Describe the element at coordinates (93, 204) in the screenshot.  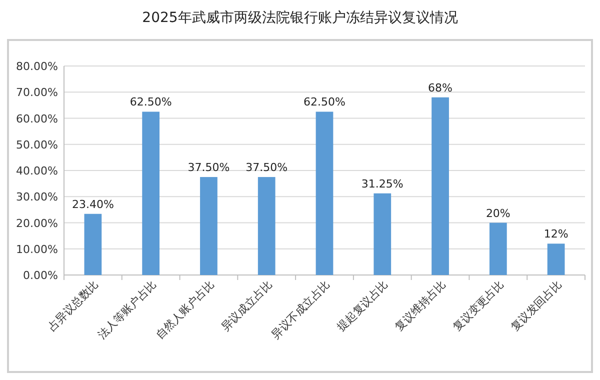
I see `data-label: 23.40%` at that location.